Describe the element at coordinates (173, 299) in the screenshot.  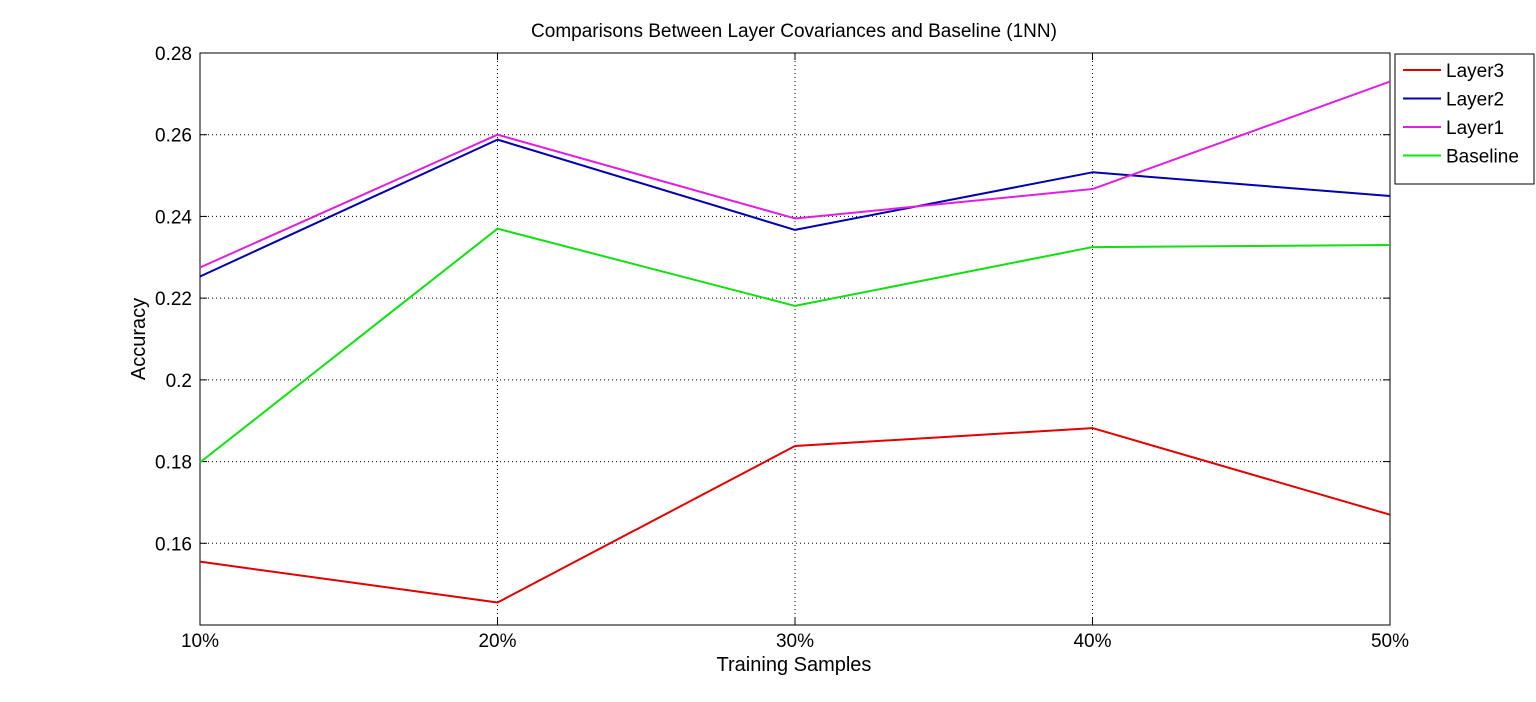
I see `y-tick-label: 0.22` at that location.